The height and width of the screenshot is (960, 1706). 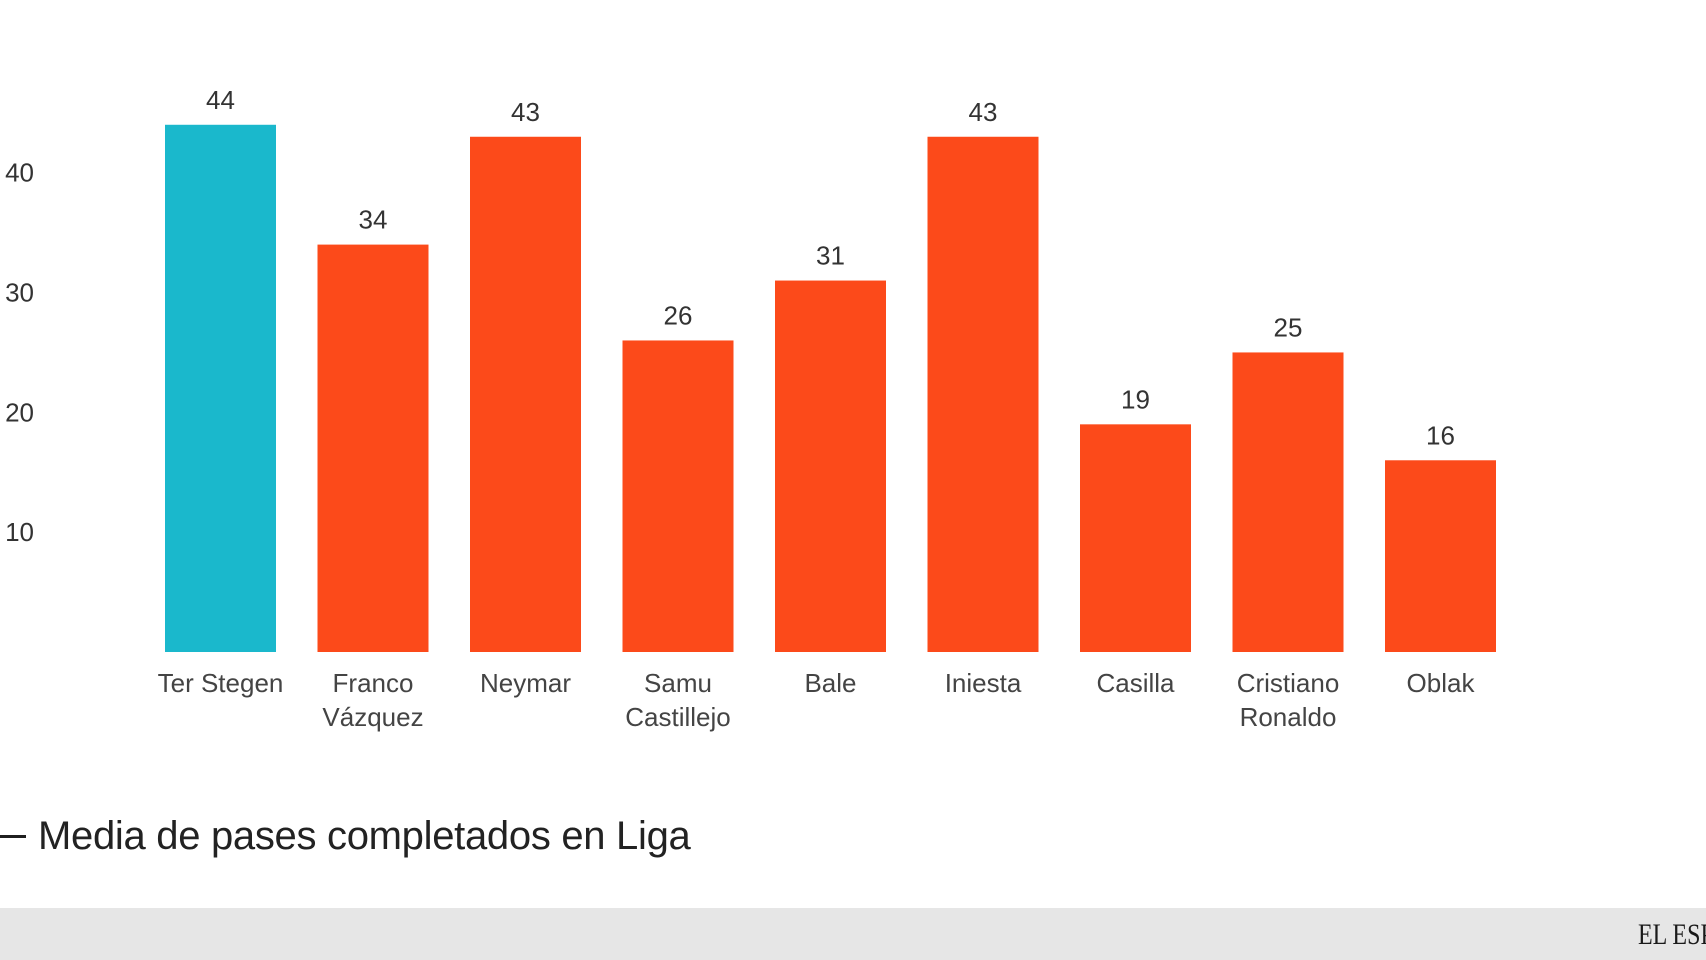 I want to click on y-tick-label: 40, so click(x=19, y=173).